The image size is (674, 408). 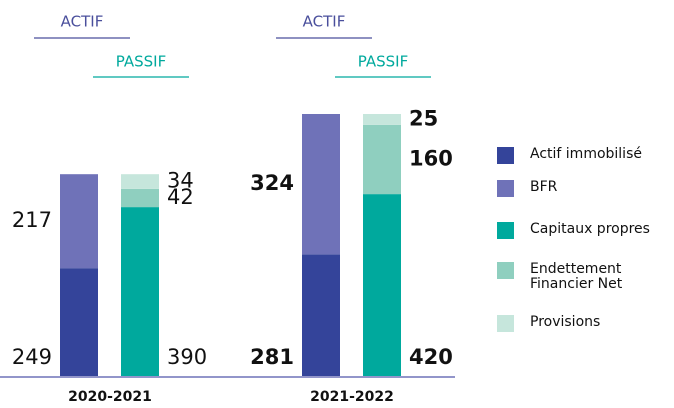 I want to click on category-label: 2021-2022, so click(x=352, y=397).